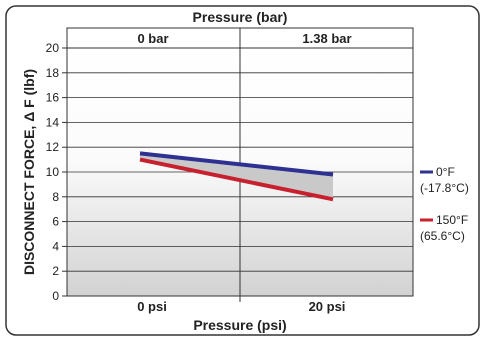 Image resolution: width=487 pixels, height=337 pixels. Describe the element at coordinates (152, 306) in the screenshot. I see `x-tick-label-0: 0 psi` at that location.